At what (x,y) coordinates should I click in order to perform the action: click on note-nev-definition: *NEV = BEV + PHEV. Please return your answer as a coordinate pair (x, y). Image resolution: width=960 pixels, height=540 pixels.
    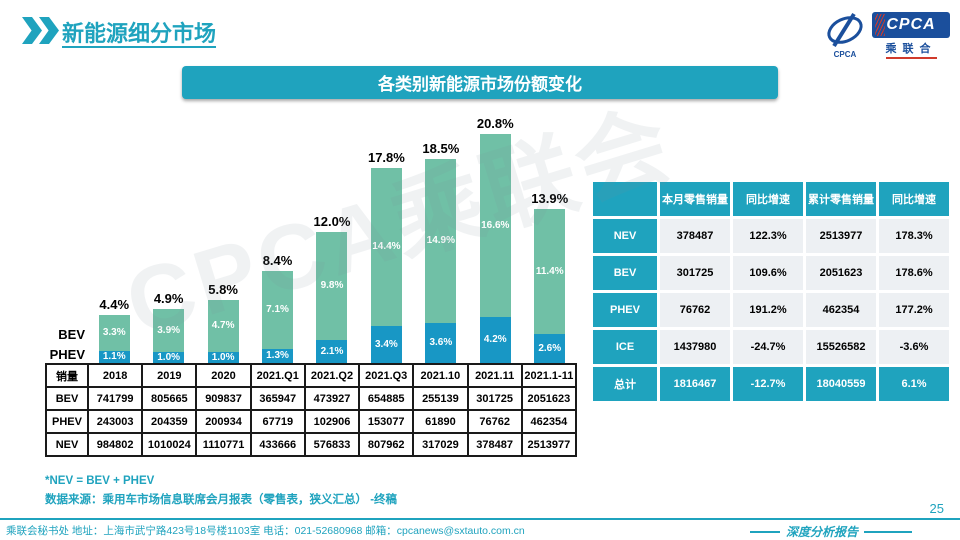
    Looking at the image, I should click on (100, 481).